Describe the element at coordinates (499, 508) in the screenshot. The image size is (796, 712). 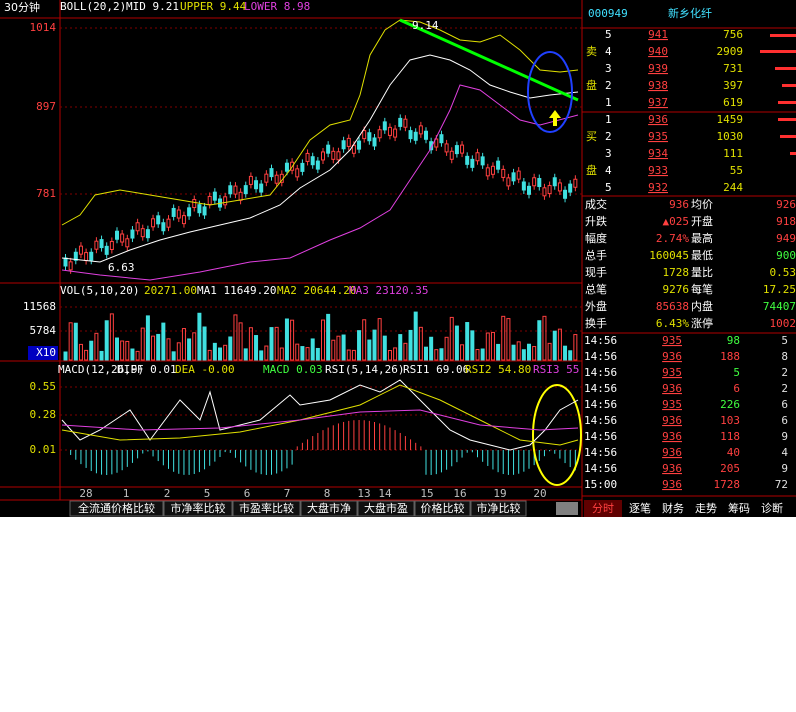
I see `tab-label: 市净比较` at that location.